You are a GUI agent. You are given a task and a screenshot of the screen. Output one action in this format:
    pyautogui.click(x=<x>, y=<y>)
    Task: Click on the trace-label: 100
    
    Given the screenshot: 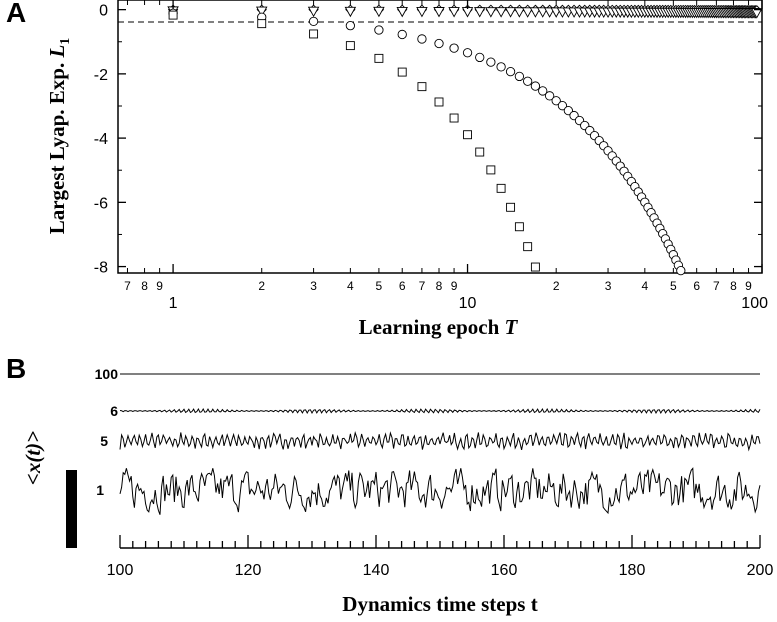 What is the action you would take?
    pyautogui.click(x=107, y=374)
    